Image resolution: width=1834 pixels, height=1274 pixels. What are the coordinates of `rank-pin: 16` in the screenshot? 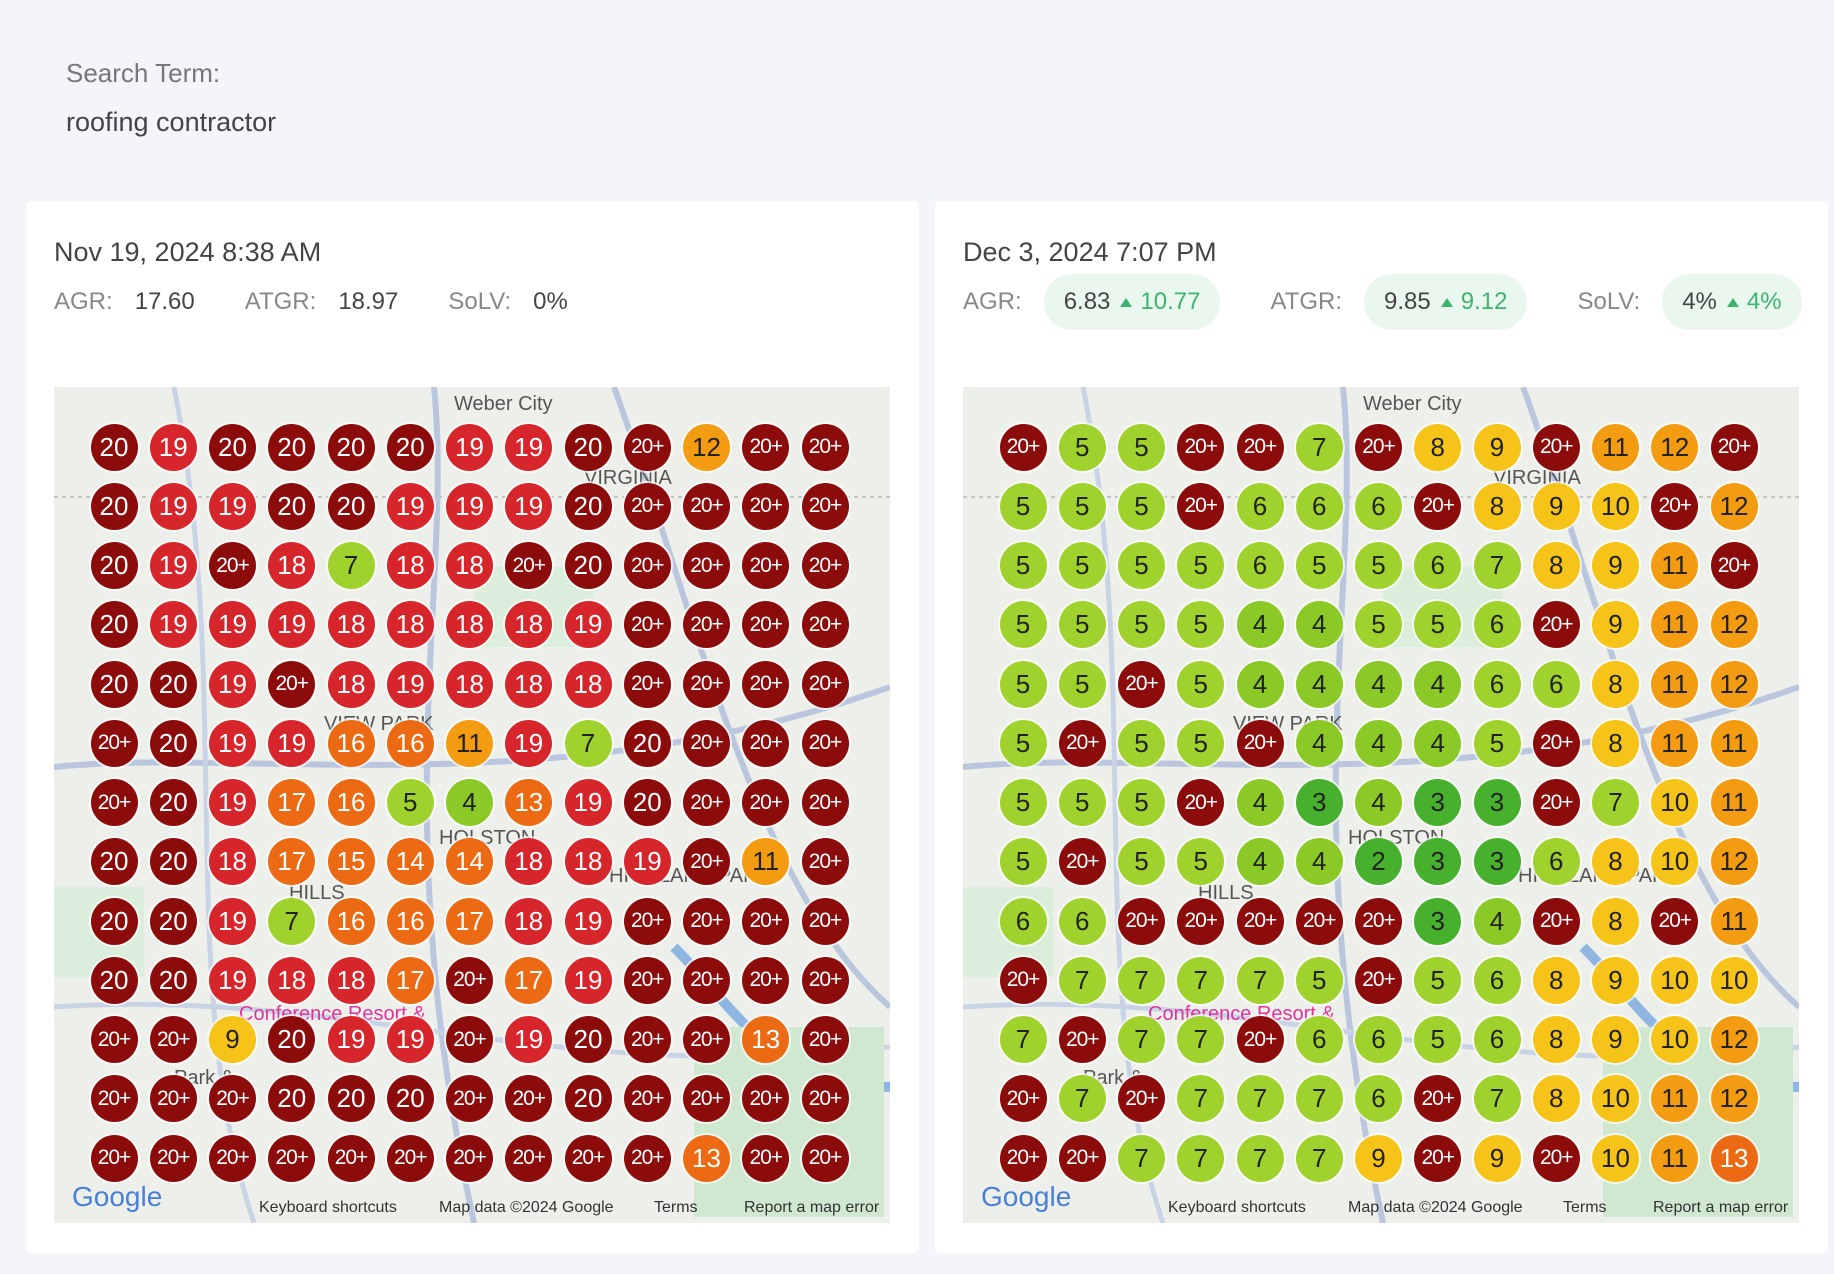 It's located at (410, 921).